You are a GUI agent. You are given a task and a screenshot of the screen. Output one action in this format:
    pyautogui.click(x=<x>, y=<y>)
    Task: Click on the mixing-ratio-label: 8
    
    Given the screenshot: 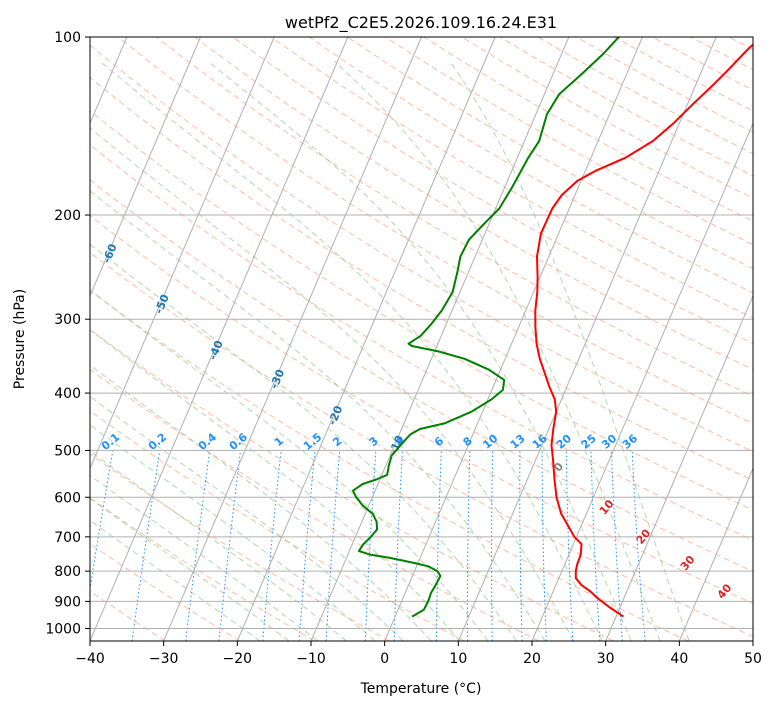 What is the action you would take?
    pyautogui.click(x=468, y=441)
    